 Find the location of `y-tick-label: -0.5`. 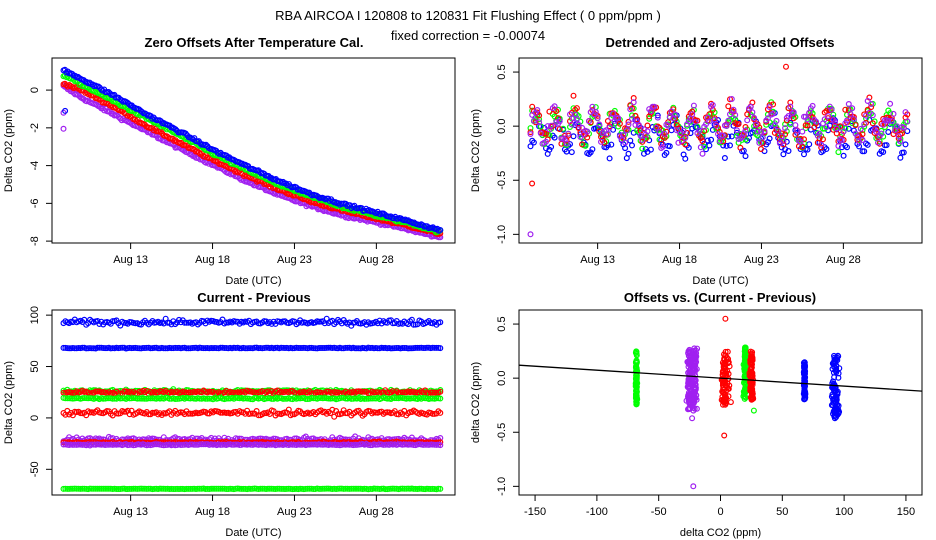

y-tick-label: -0.5 is located at coordinates (502, 432).